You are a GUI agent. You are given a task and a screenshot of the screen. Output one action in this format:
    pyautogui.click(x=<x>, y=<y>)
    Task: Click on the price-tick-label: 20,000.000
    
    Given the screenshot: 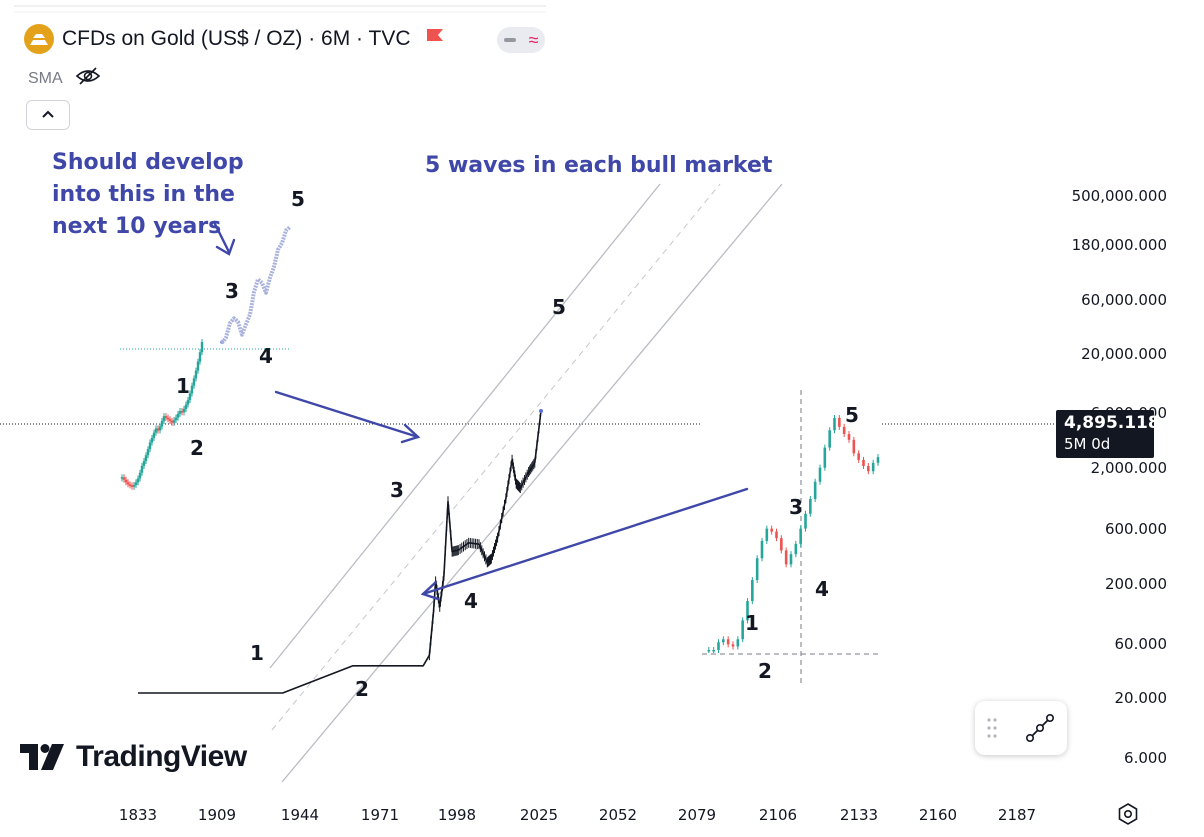 What is the action you would take?
    pyautogui.click(x=1124, y=354)
    